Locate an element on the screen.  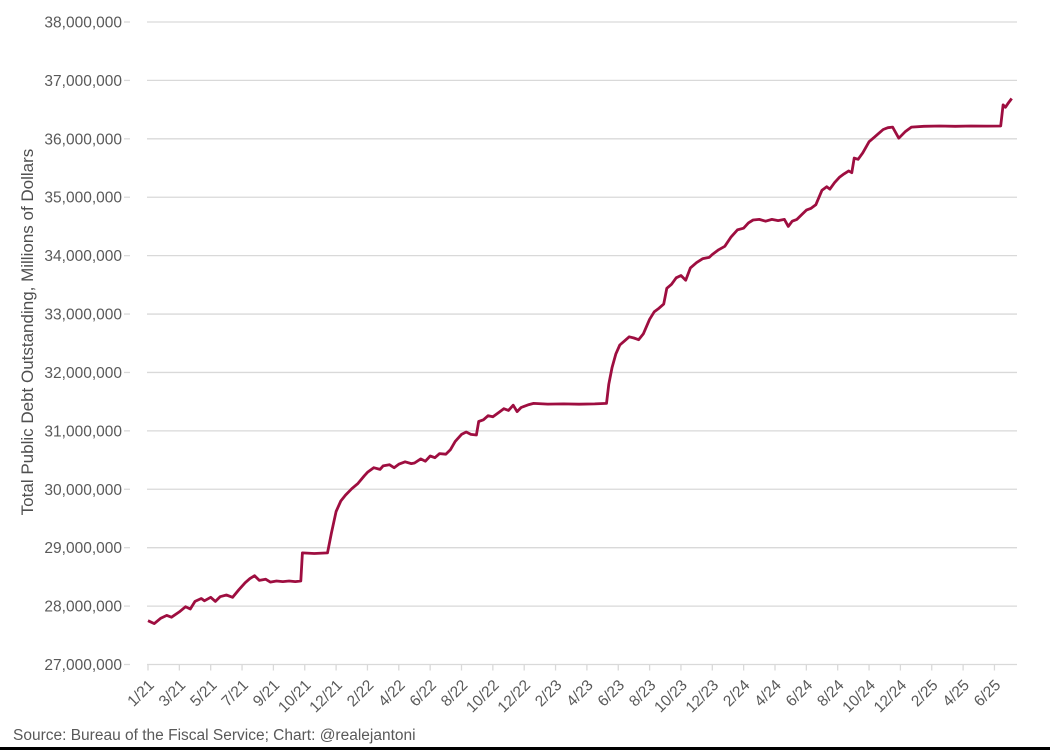
svg-text: 12/24 is located at coordinates (891, 697).